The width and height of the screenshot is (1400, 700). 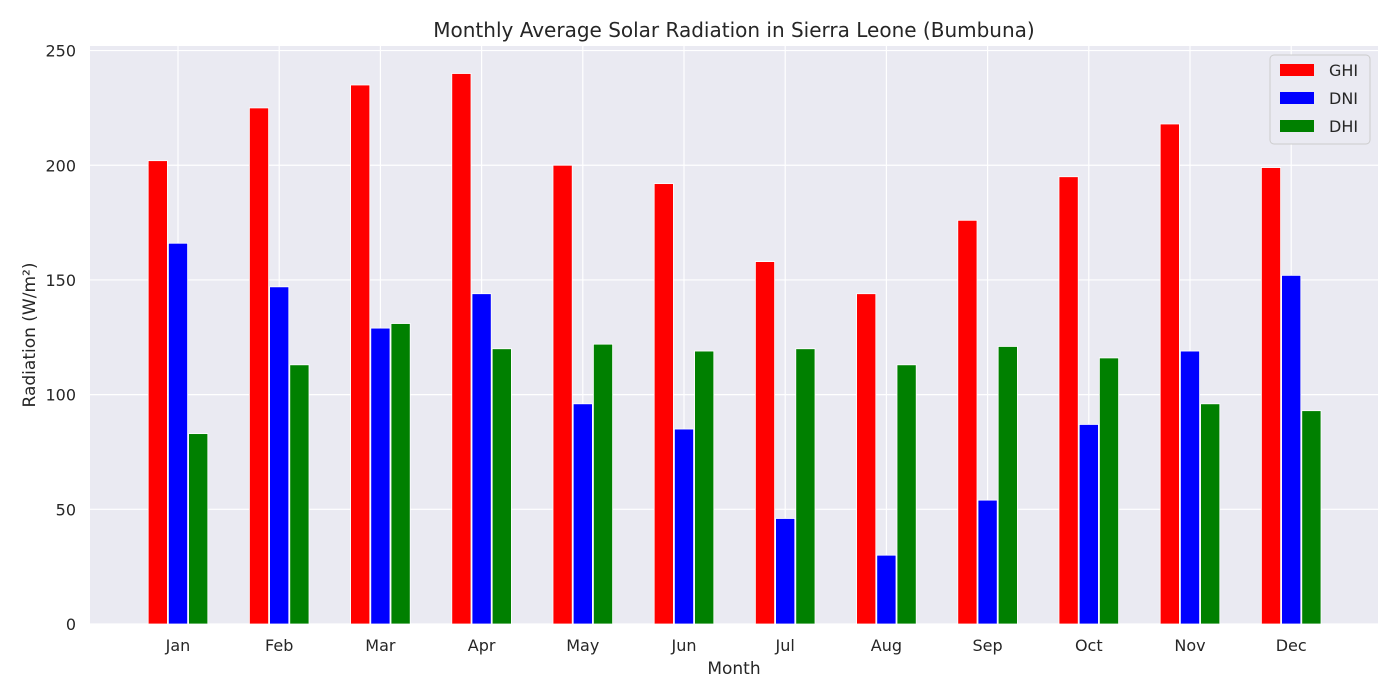 What do you see at coordinates (988, 645) in the screenshot?
I see `x-tick-label: Sep` at bounding box center [988, 645].